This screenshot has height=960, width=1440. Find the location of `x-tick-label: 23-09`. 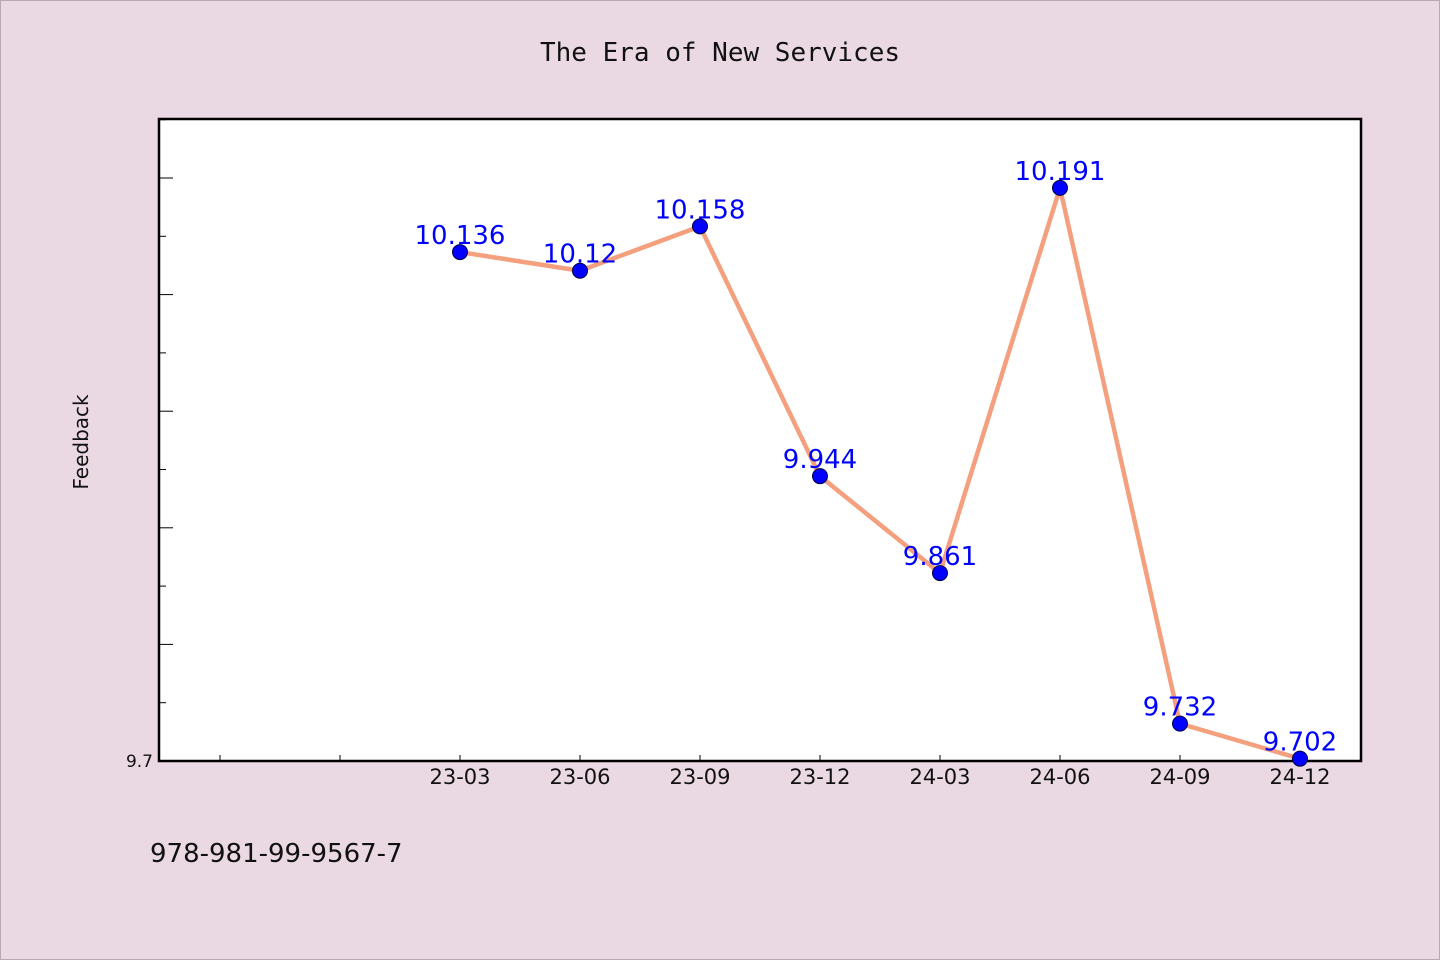

x-tick-label: 23-09 is located at coordinates (699, 777).